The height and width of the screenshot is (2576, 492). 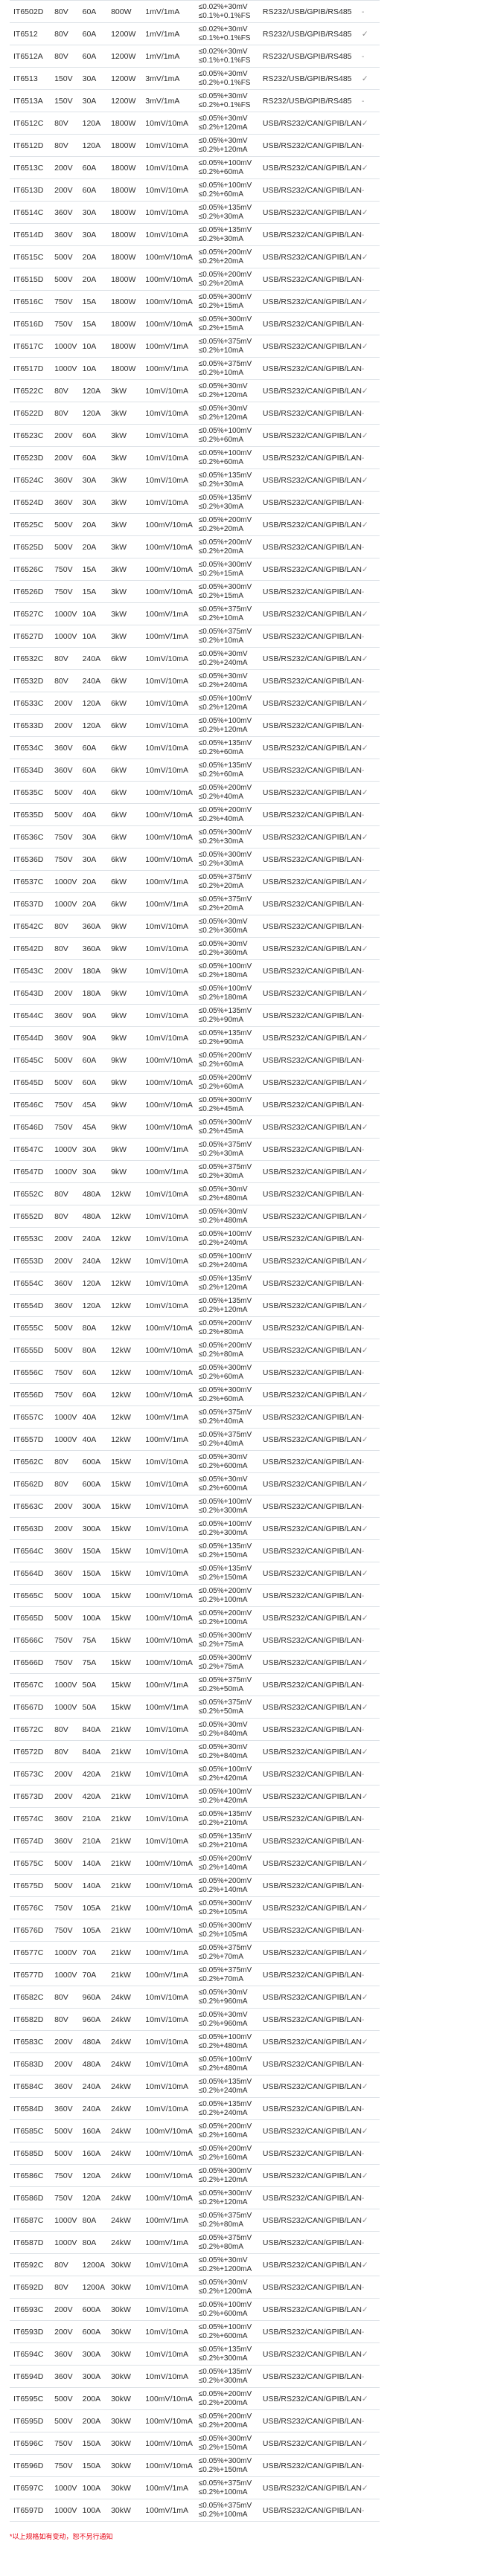 What do you see at coordinates (230, 725) in the screenshot?
I see `accuracy-cell: ≤0.05%+100mV ≤0.2%+120mA` at bounding box center [230, 725].